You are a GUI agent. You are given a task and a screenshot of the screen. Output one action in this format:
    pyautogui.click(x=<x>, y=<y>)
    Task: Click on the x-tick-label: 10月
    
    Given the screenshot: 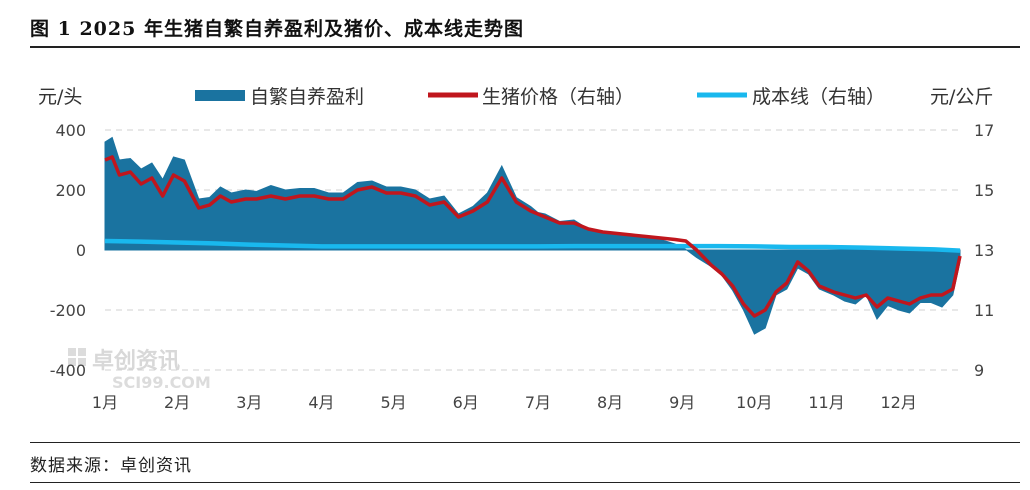 What is the action you would take?
    pyautogui.click(x=754, y=402)
    